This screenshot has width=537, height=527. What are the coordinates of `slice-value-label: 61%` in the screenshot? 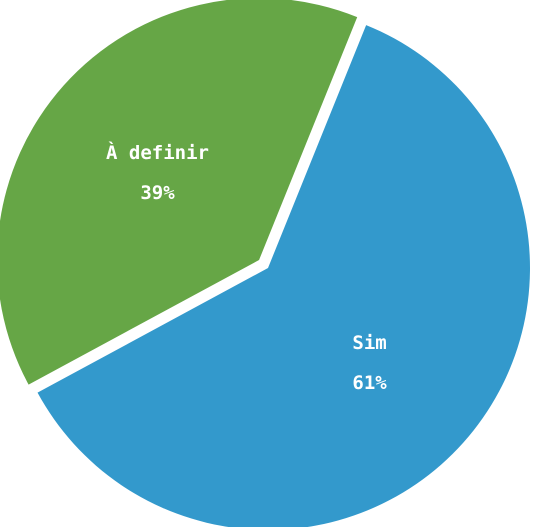 It's located at (369, 383).